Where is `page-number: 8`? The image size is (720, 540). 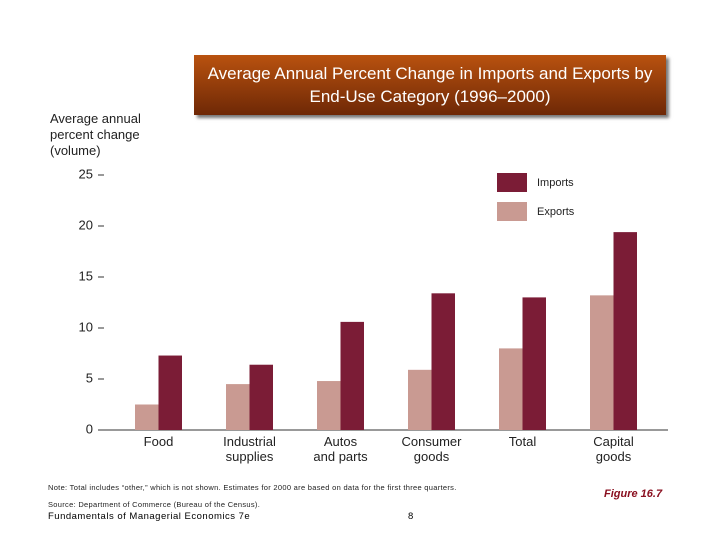
page-number: 8 is located at coordinates (411, 516).